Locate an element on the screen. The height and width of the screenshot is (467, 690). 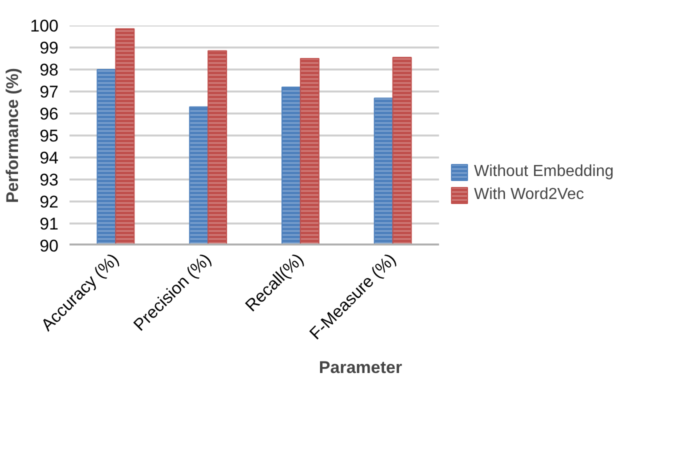
y-tick-label: 90 is located at coordinates (49, 246).